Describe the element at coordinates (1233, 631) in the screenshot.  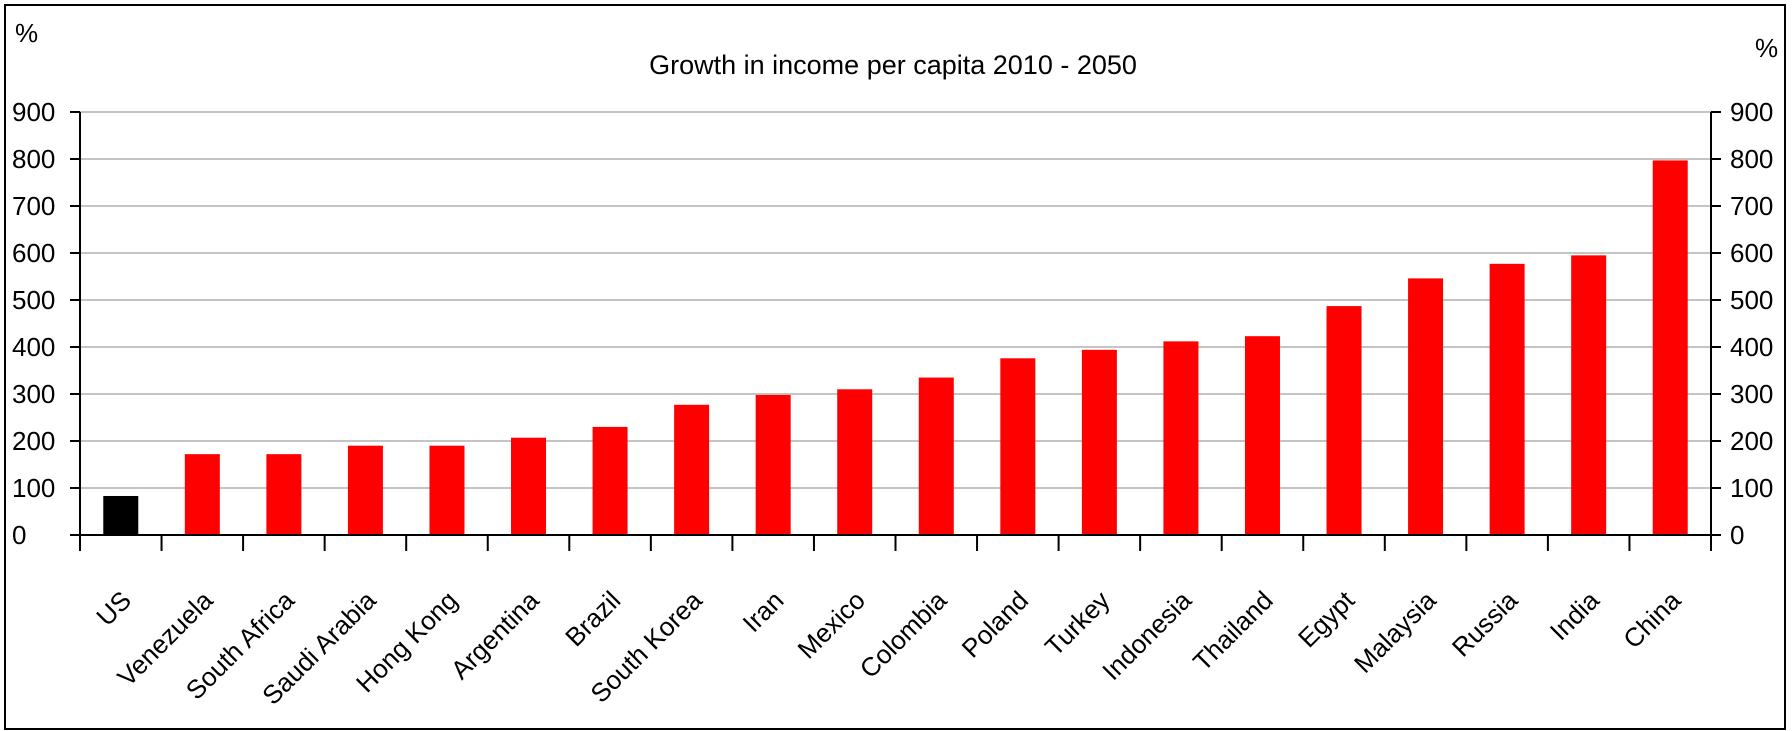
I see `category-label: Thailand` at that location.